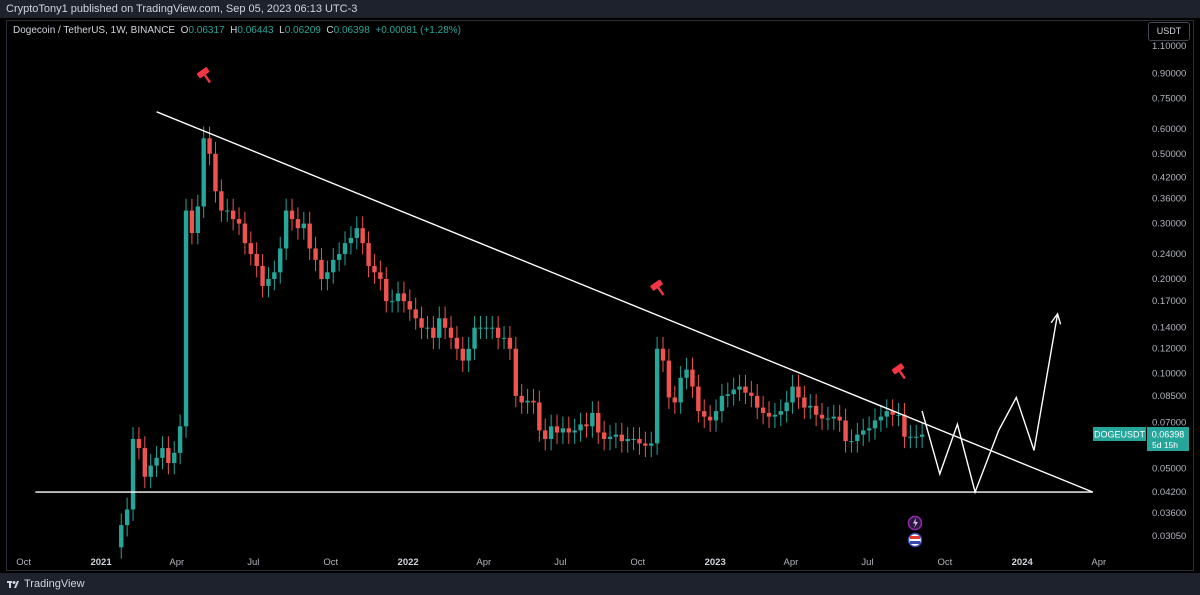 The image size is (1200, 595). Describe the element at coordinates (408, 562) in the screenshot. I see `time-tick-label: 2022` at that location.